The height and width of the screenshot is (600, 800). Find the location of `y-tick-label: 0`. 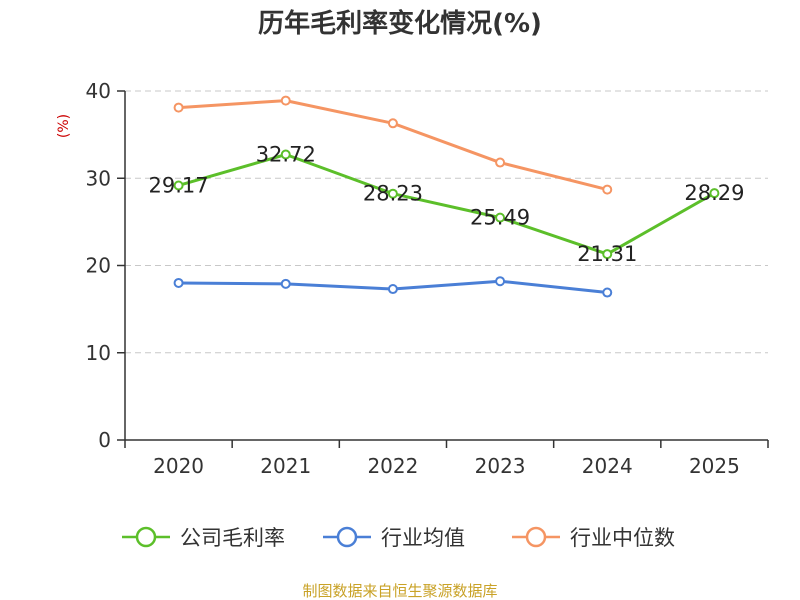

y-tick-label: 0 is located at coordinates (104, 440).